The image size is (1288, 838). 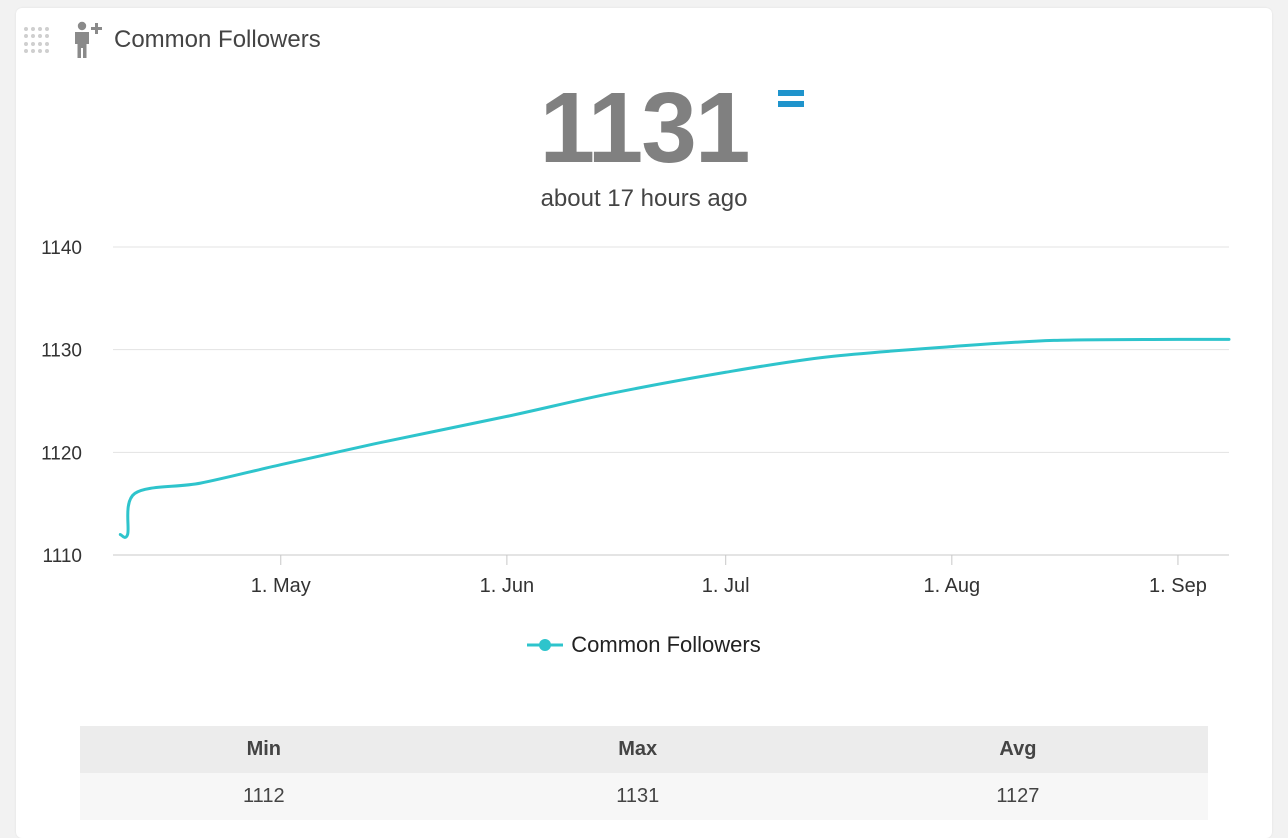 I want to click on chart-legend: Common Followers, so click(x=644, y=645).